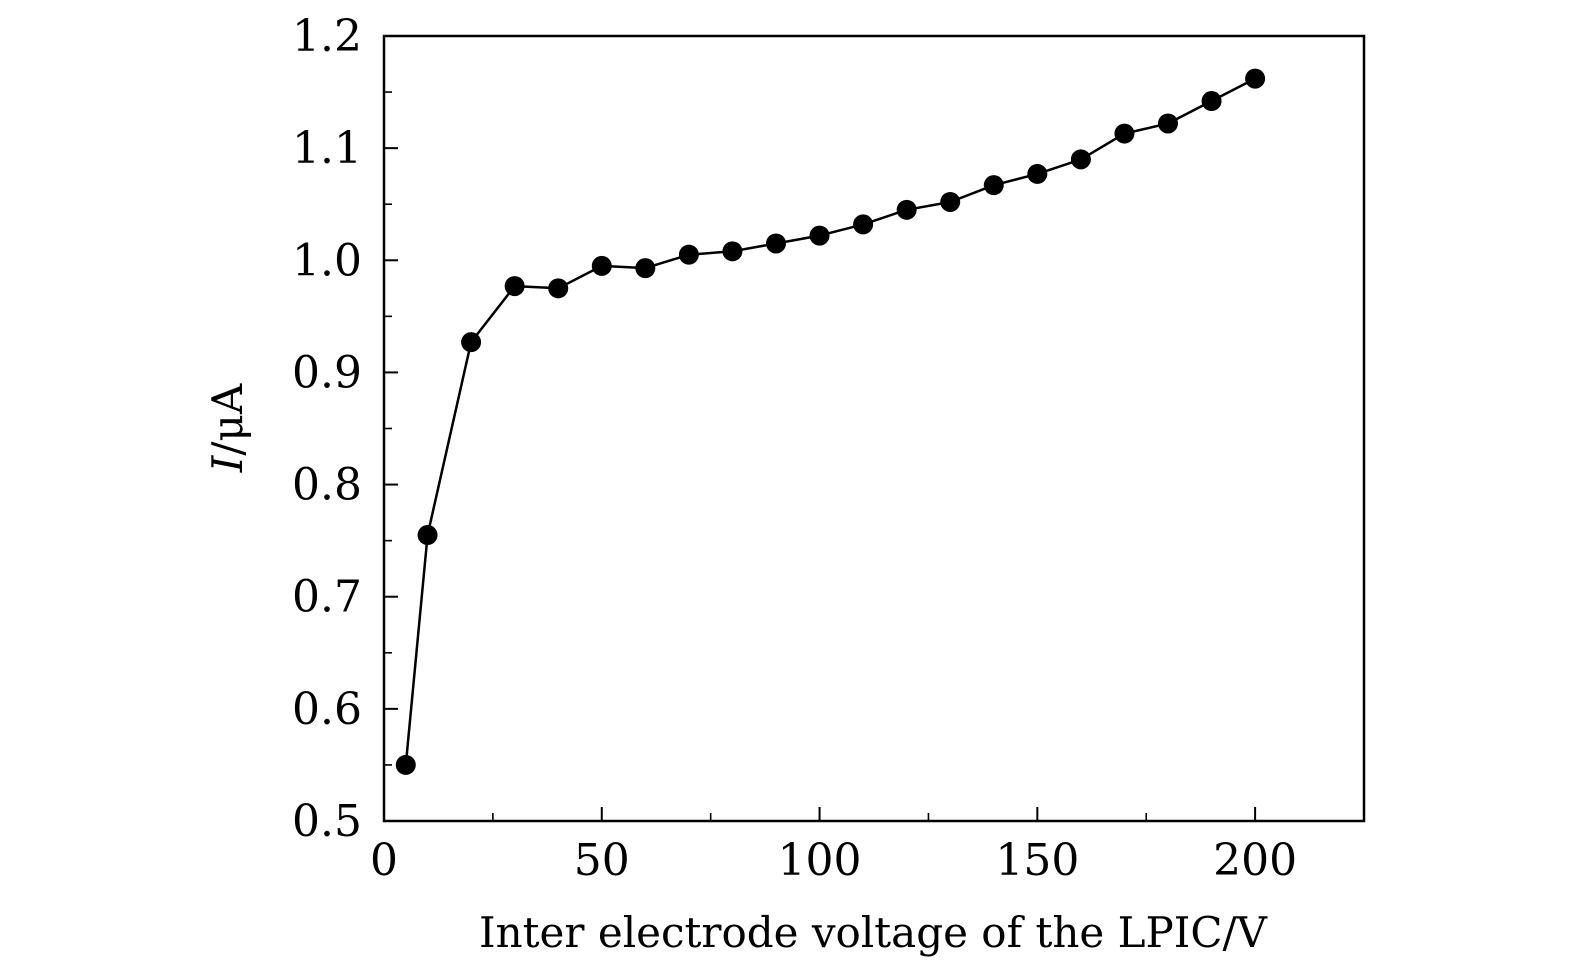  What do you see at coordinates (327, 372) in the screenshot?
I see `y-tick-label: 0.9` at bounding box center [327, 372].